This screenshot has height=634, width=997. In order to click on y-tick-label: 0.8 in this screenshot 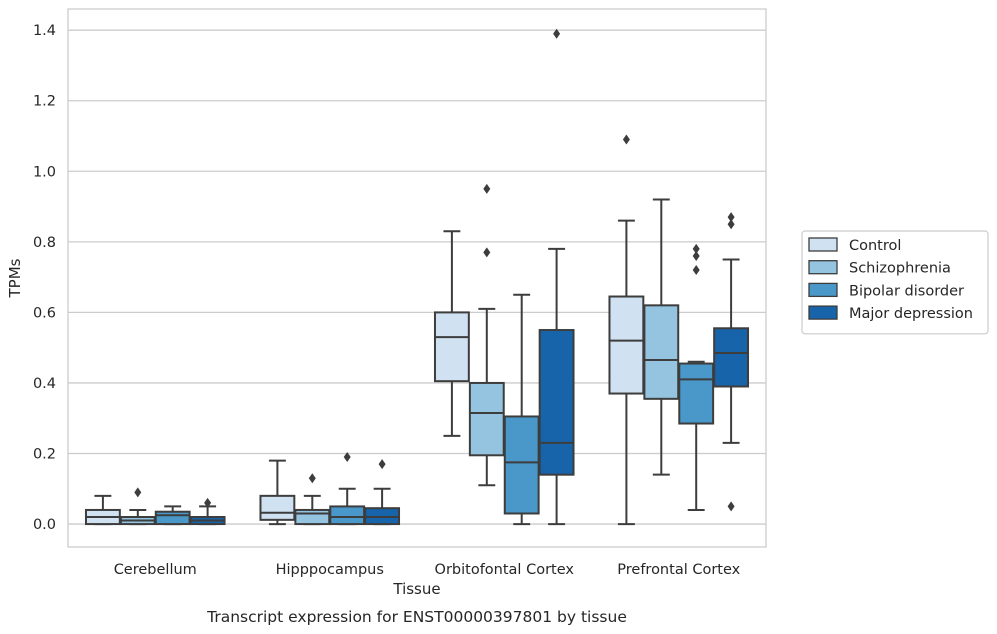, I will do `click(44, 243)`.